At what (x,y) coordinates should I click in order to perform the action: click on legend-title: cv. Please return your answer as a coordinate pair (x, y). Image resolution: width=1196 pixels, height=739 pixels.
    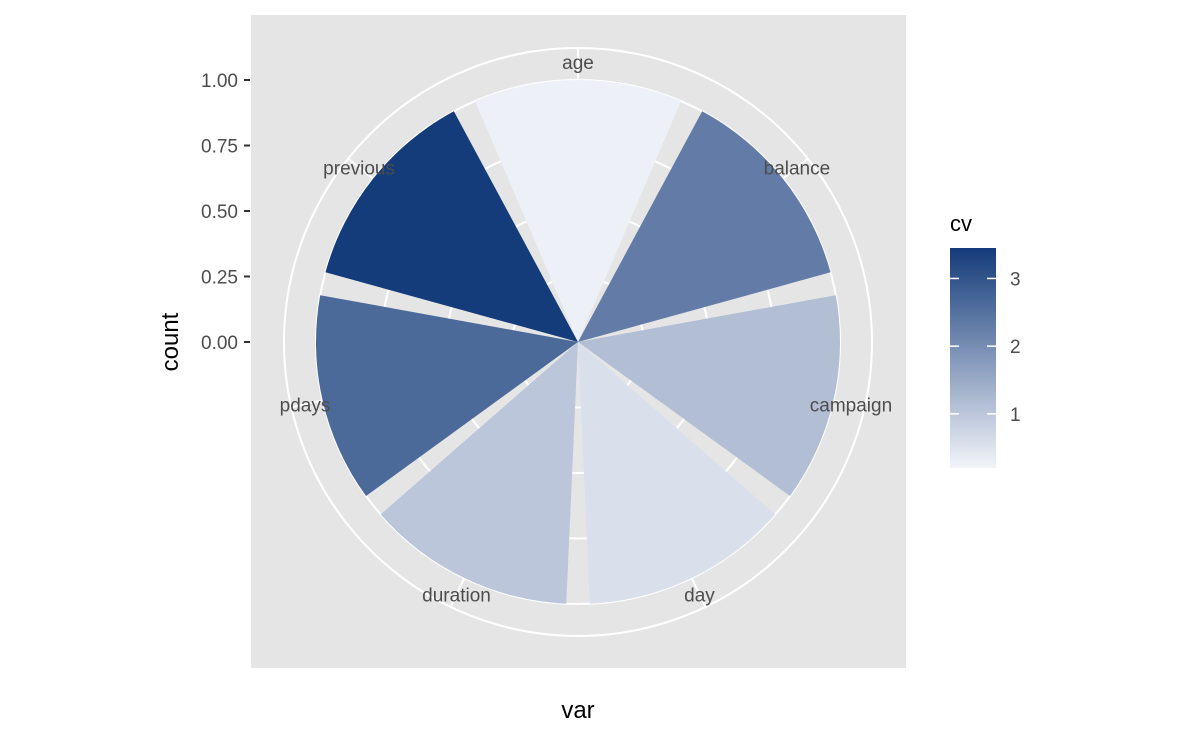
    Looking at the image, I should click on (961, 223).